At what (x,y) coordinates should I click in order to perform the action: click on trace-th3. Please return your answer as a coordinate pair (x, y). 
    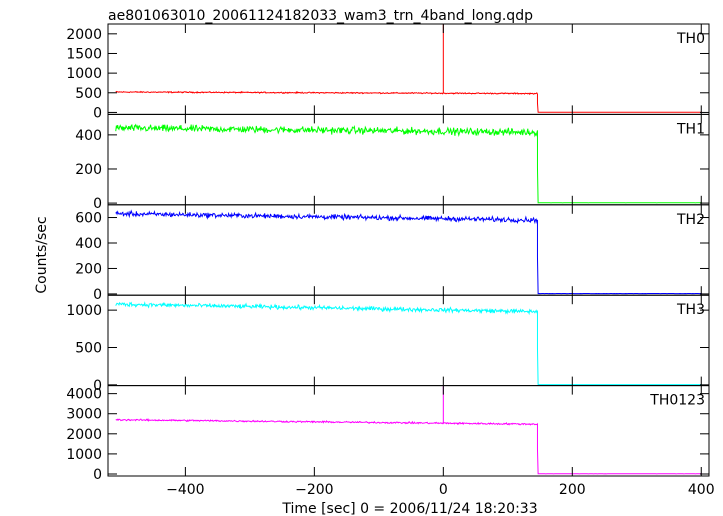
    Looking at the image, I should click on (408, 343).